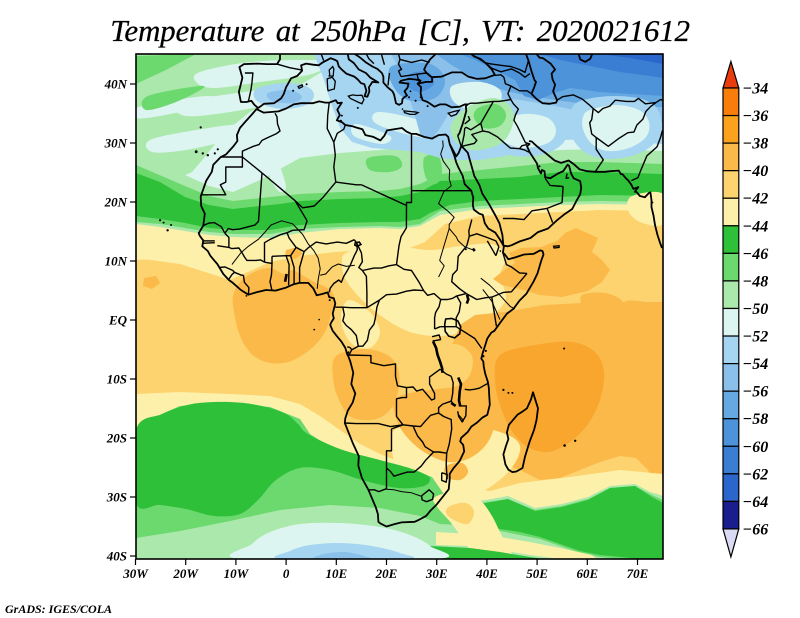  What do you see at coordinates (116, 143) in the screenshot?
I see `svg-text: 30N` at bounding box center [116, 143].